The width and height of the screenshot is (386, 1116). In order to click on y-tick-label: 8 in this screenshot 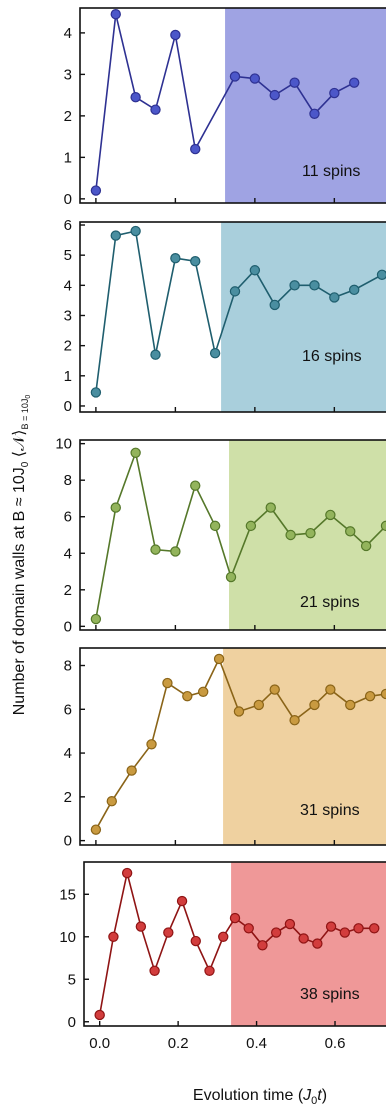, I will do `click(68, 666)`.